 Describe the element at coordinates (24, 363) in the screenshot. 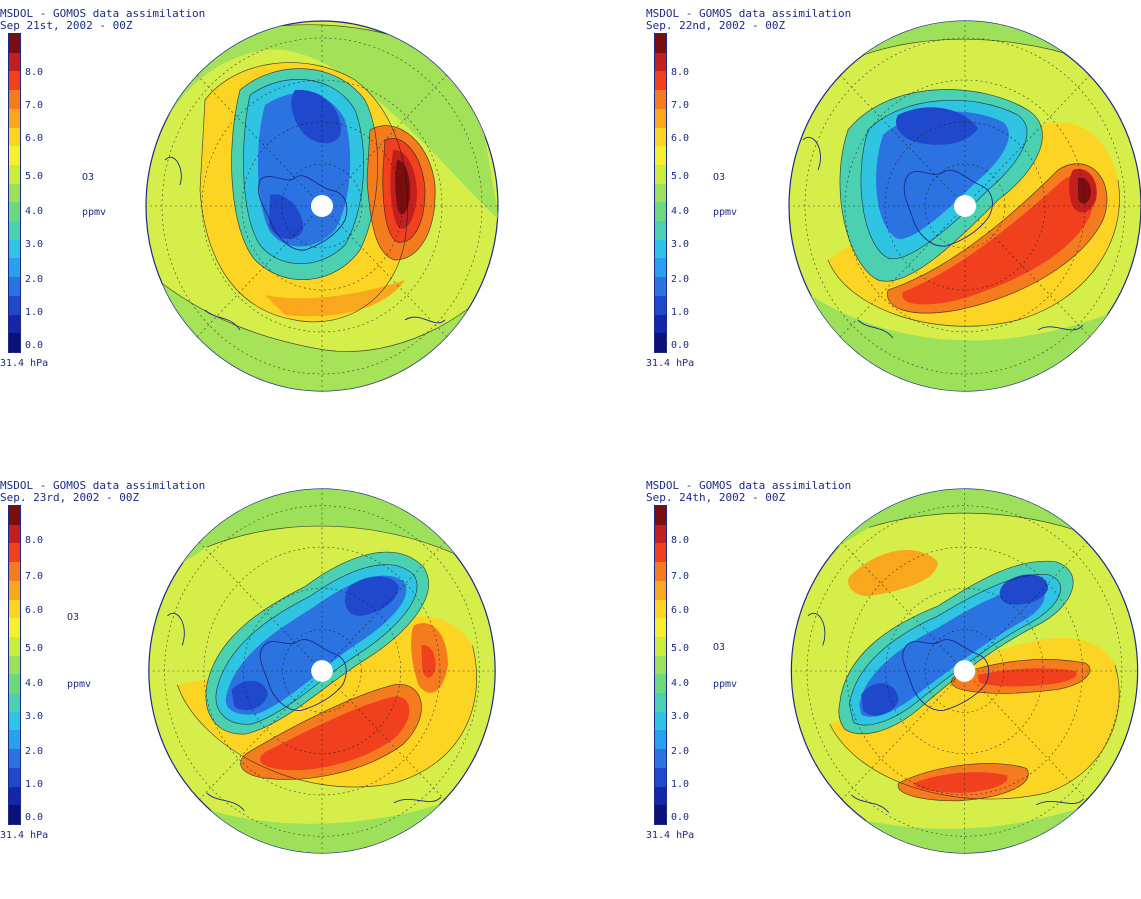

I see `pressure-level: 31.4 hPa` at that location.